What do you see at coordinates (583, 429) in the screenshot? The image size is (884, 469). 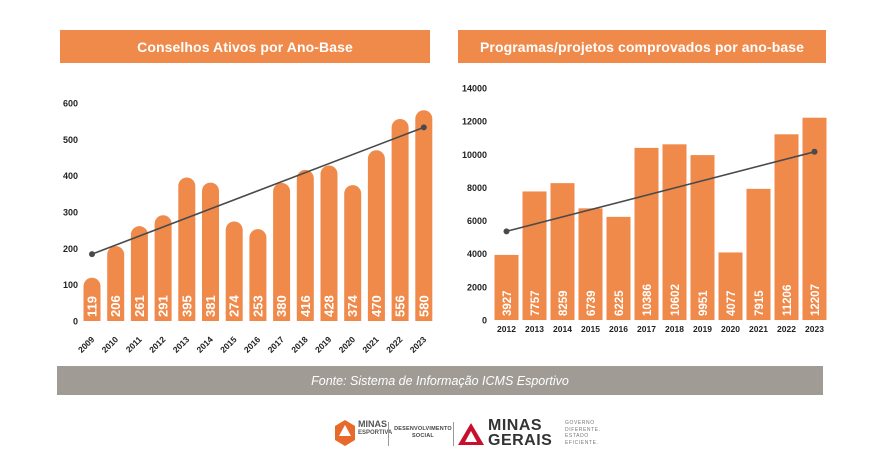 I see `gov-line2: DIFERENTE.` at bounding box center [583, 429].